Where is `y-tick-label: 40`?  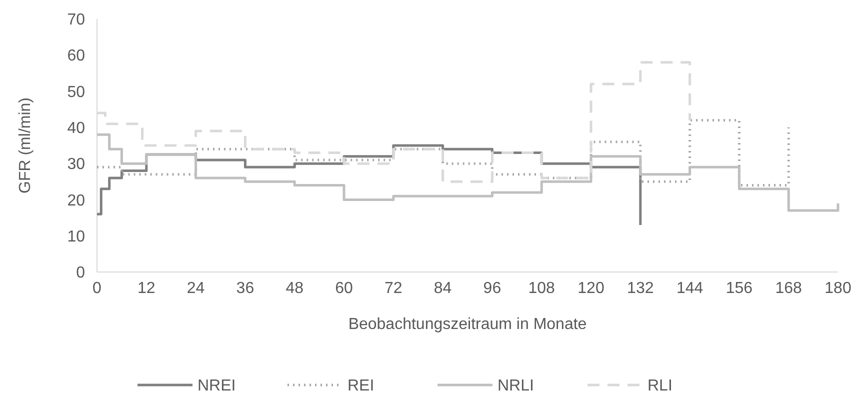
y-tick-label: 40 is located at coordinates (76, 129).